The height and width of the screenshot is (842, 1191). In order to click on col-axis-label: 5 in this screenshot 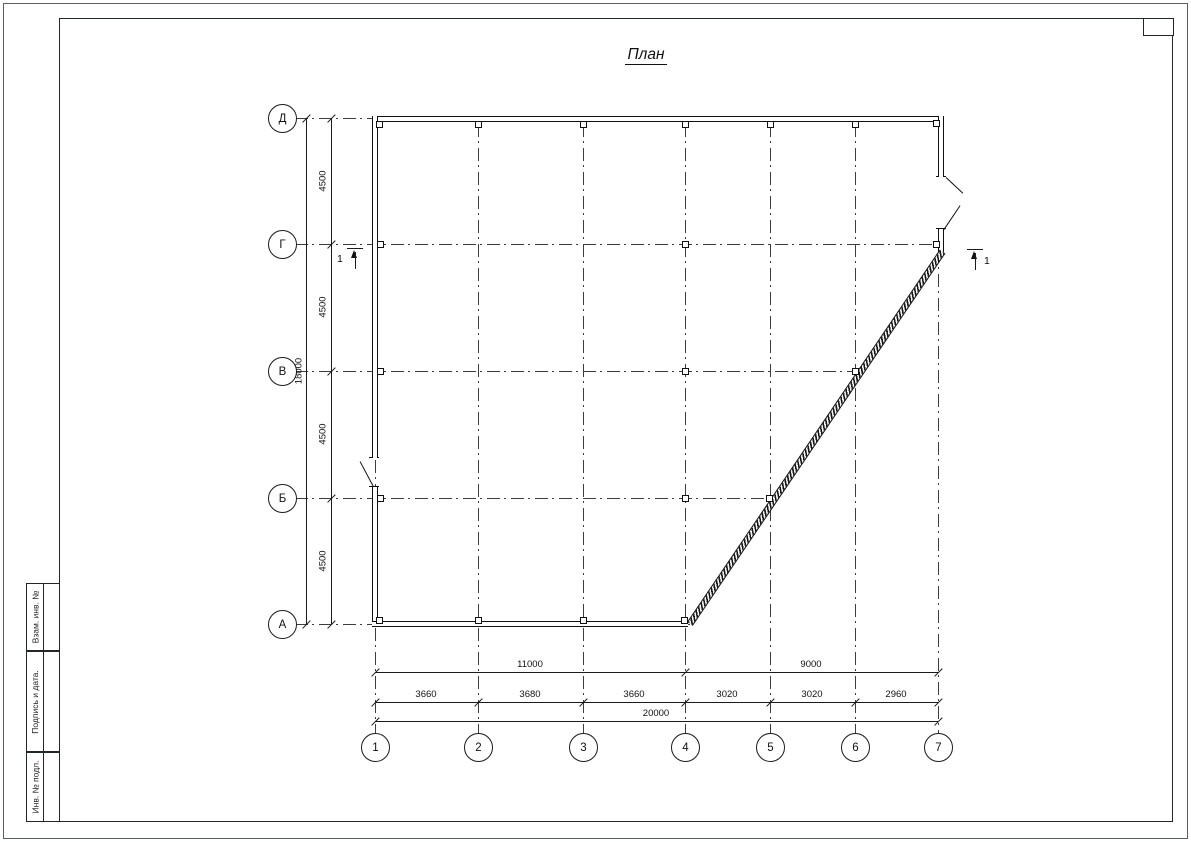, I will do `click(770, 747)`.